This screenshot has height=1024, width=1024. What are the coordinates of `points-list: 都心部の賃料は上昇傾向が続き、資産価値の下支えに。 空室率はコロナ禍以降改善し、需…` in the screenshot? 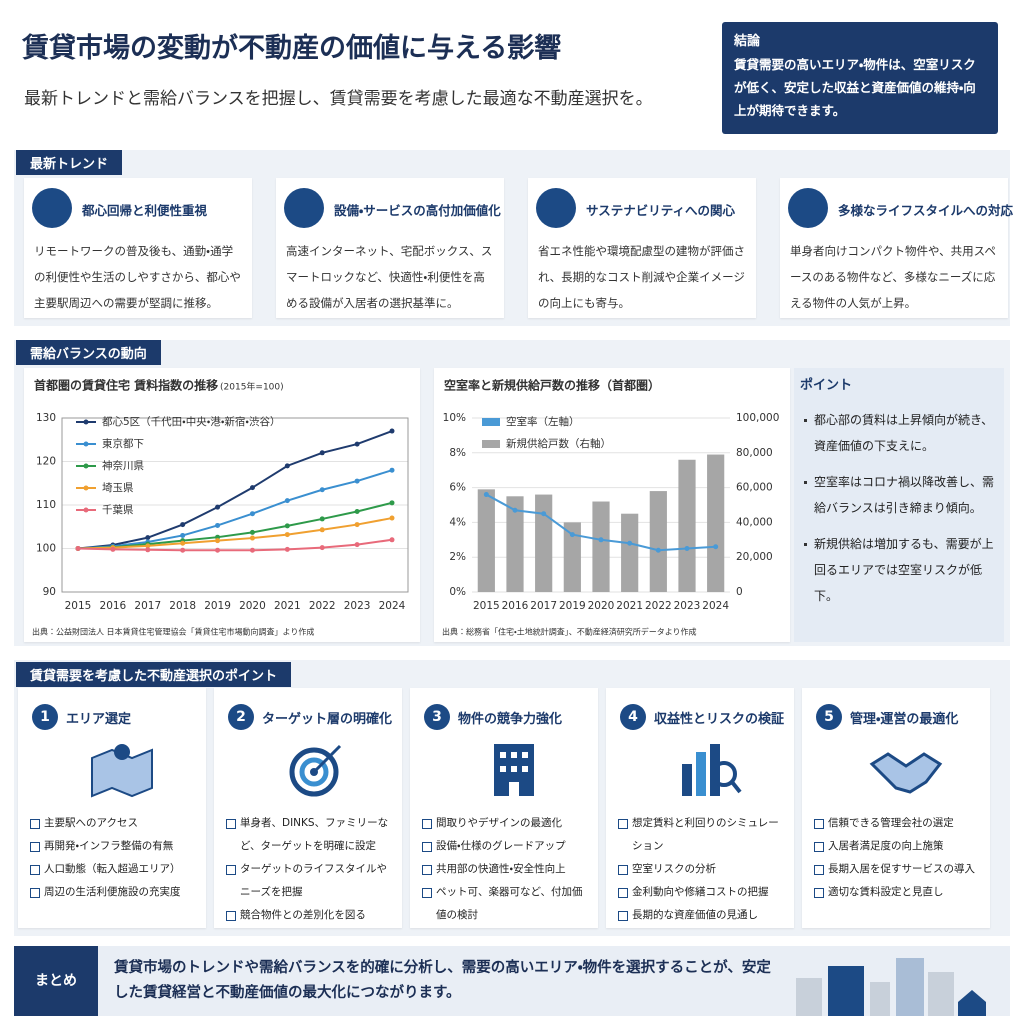 It's located at (899, 508).